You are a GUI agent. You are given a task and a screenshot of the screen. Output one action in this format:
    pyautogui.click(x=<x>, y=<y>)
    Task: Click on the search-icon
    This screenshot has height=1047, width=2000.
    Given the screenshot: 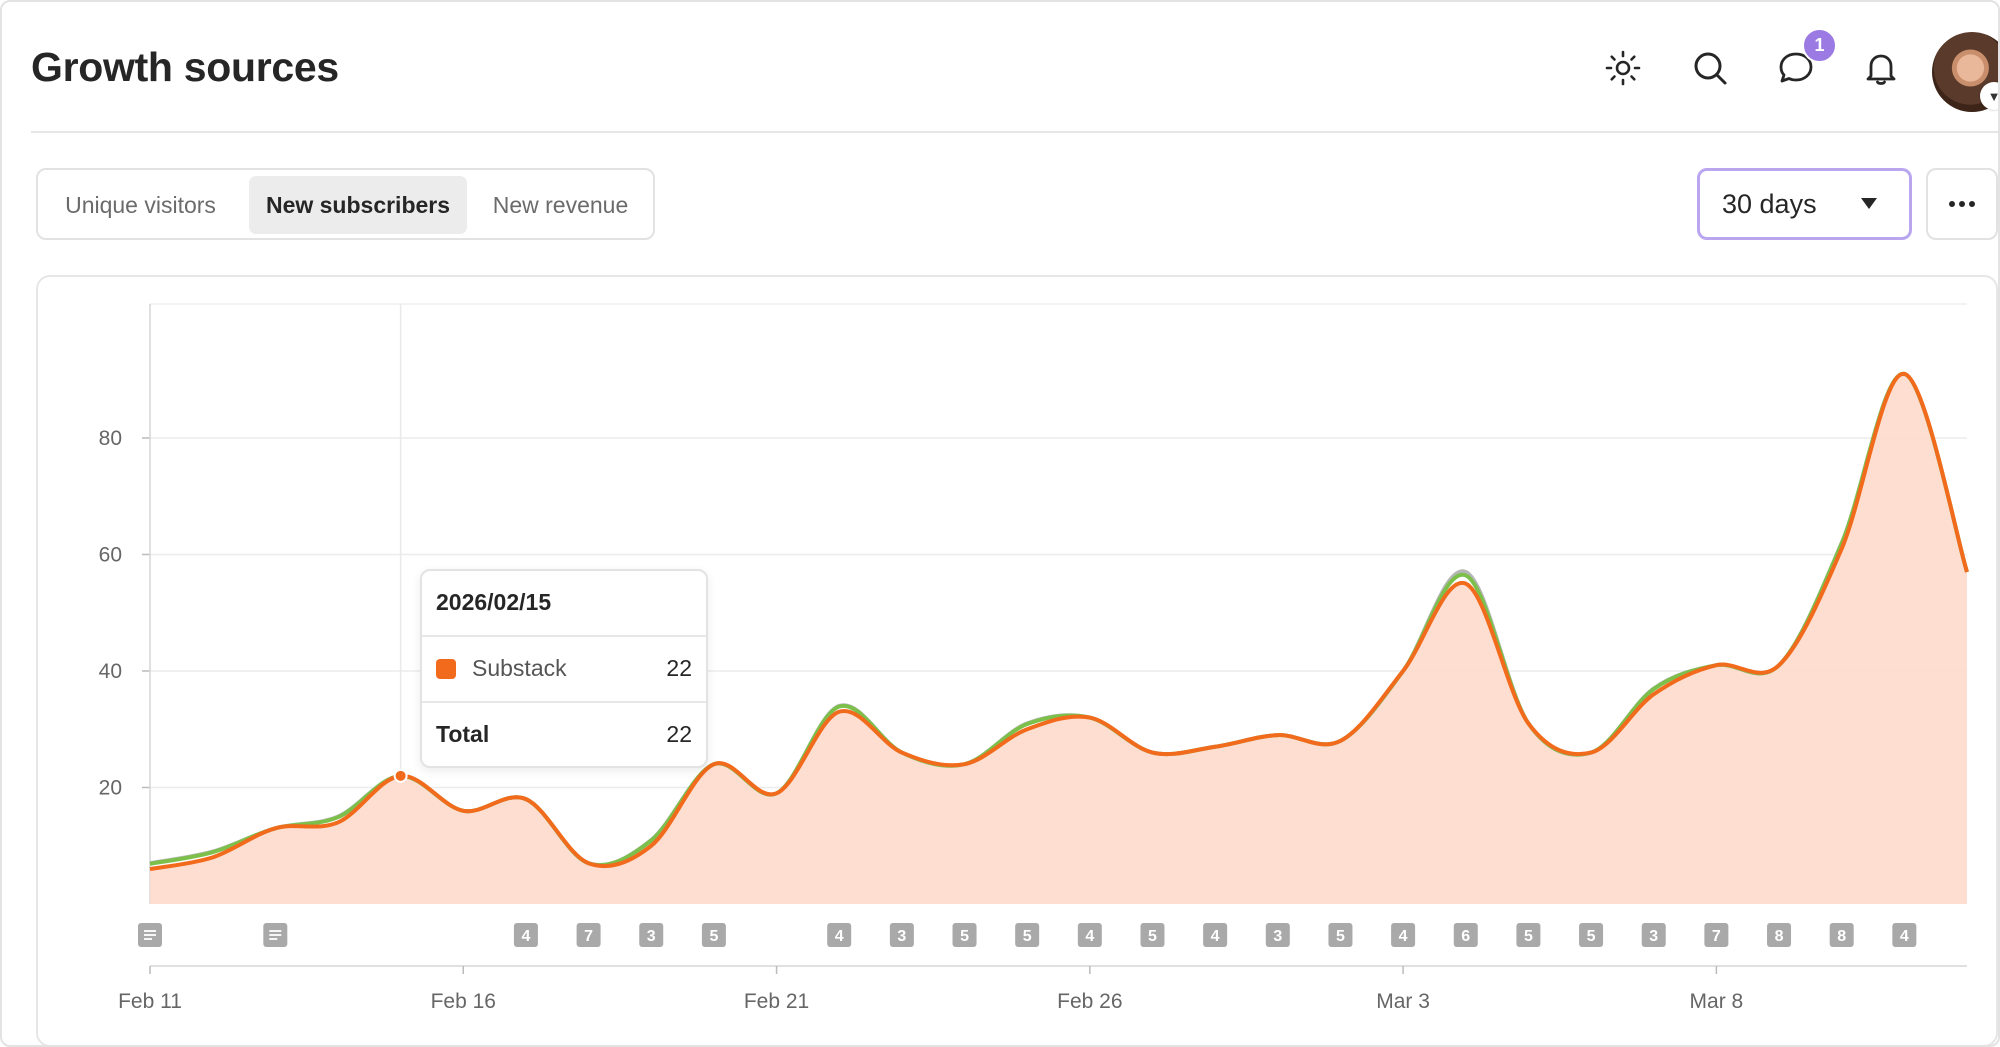 What is the action you would take?
    pyautogui.click(x=1710, y=68)
    